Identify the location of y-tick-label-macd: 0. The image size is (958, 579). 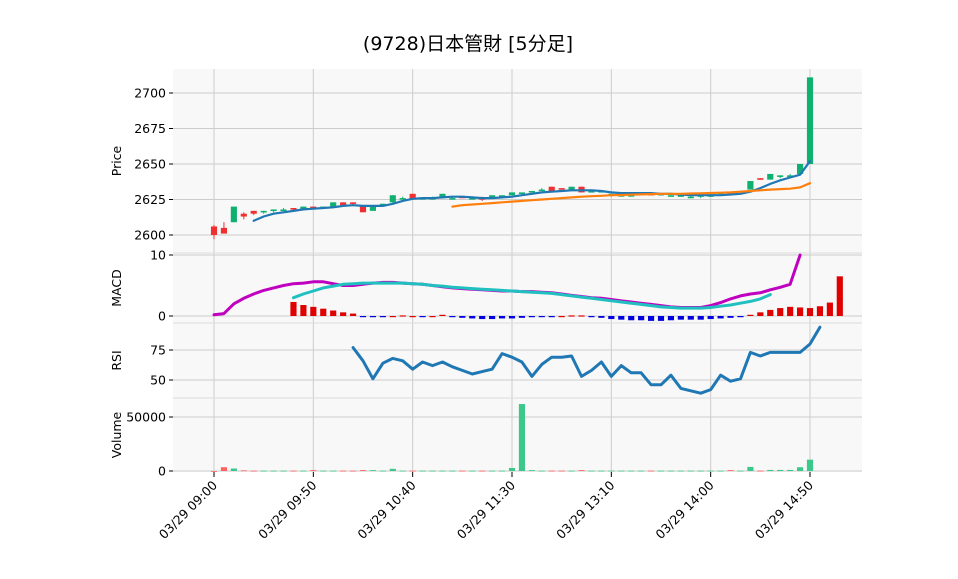
(162, 316).